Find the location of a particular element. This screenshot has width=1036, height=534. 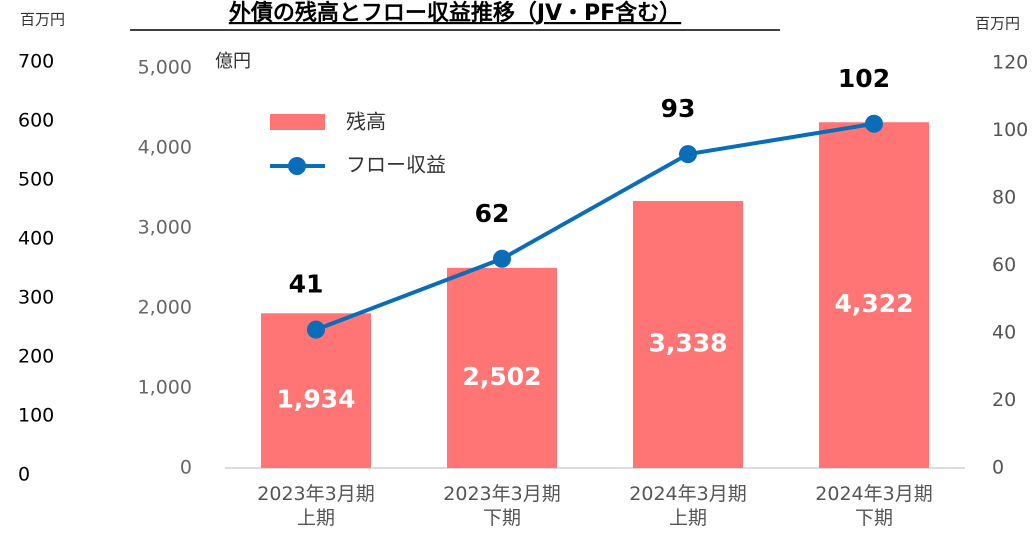

line-value-label: 62 is located at coordinates (492, 213).